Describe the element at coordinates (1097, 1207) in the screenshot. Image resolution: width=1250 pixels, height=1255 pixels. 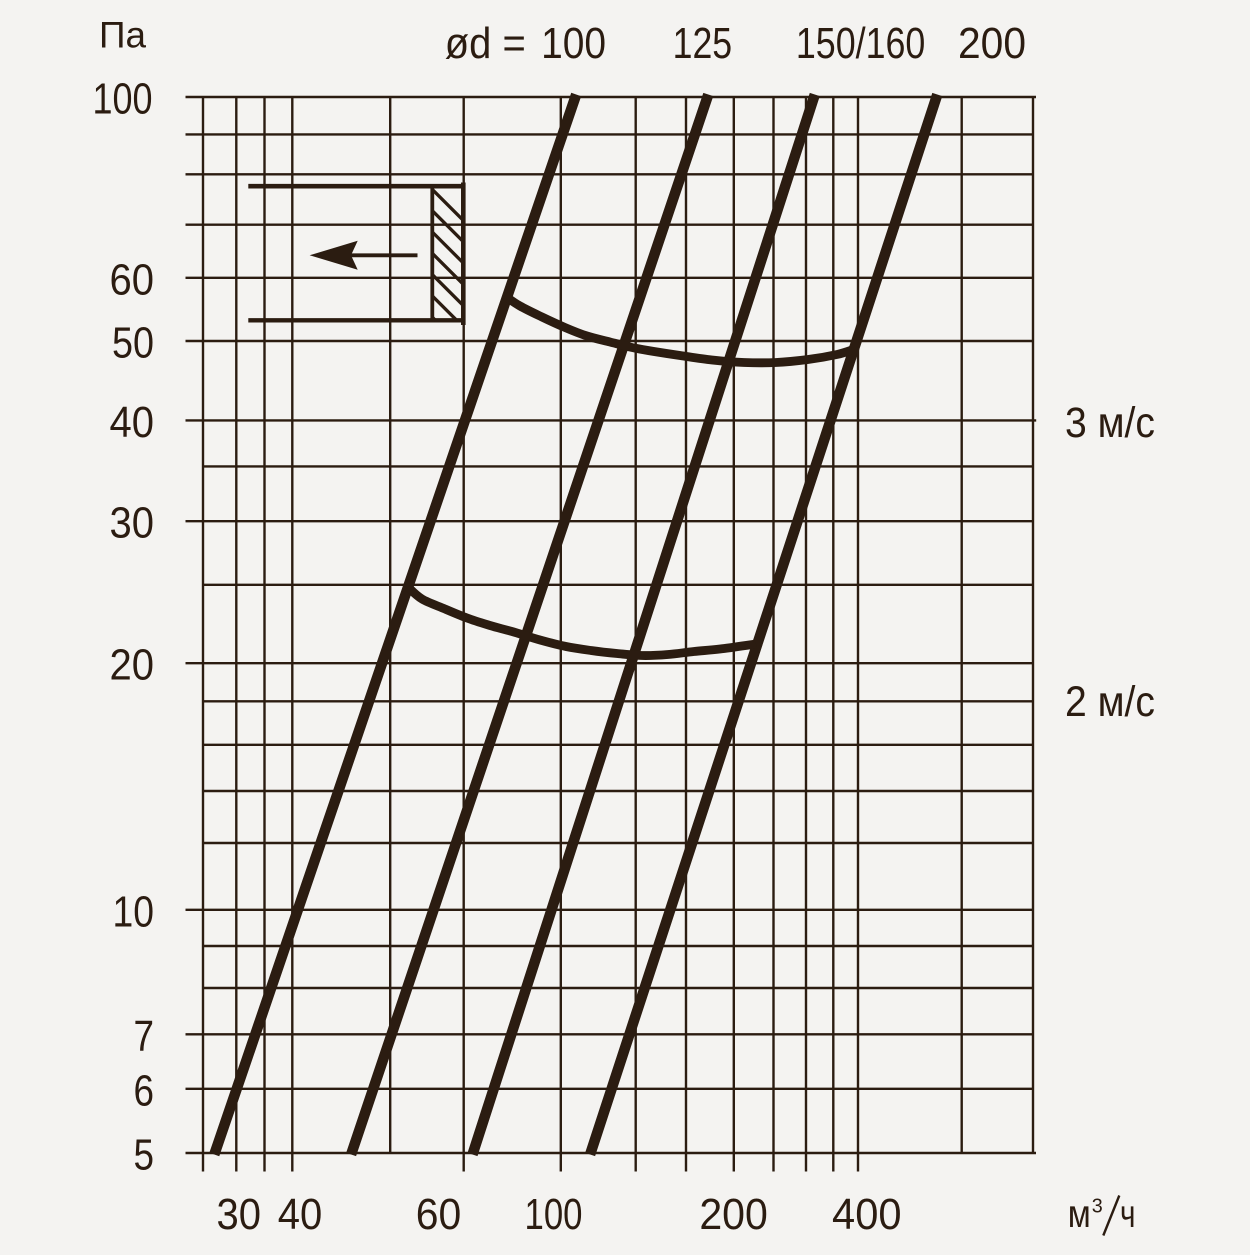
I see `svg-text: 3` at that location.